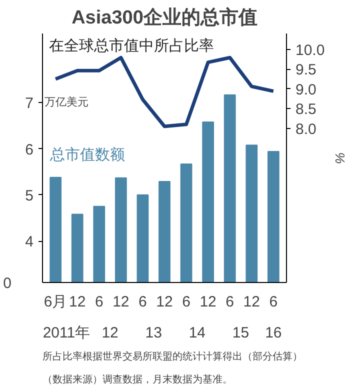 This screenshot has width=350, height=390. What do you see at coordinates (306, 109) in the screenshot?
I see `y2-tick-label: 8.5` at bounding box center [306, 109].